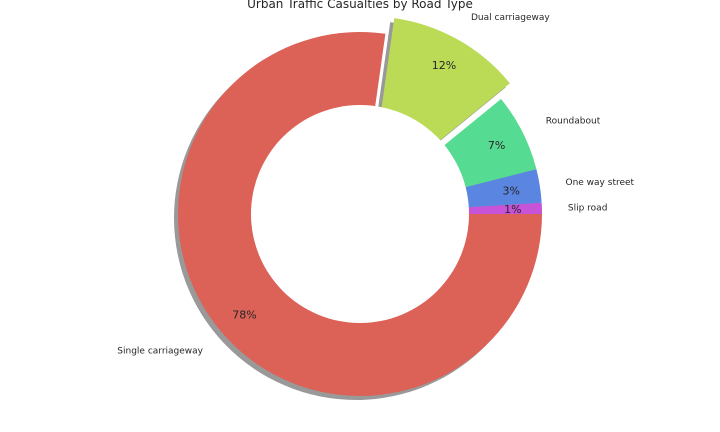 This screenshot has height=432, width=720. Describe the element at coordinates (496, 145) in the screenshot. I see `percent-label-roundabout: 7%` at that location.